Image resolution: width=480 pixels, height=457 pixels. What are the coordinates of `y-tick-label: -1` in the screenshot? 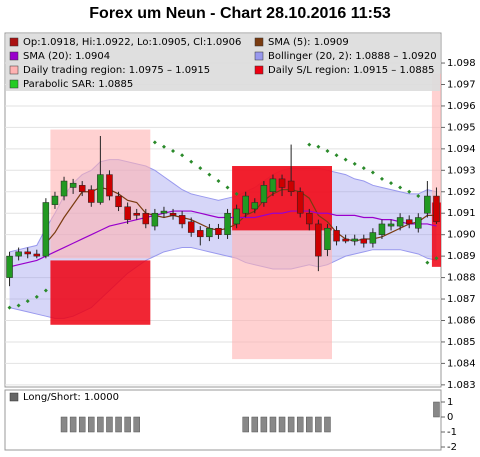 It's located at (452, 432).